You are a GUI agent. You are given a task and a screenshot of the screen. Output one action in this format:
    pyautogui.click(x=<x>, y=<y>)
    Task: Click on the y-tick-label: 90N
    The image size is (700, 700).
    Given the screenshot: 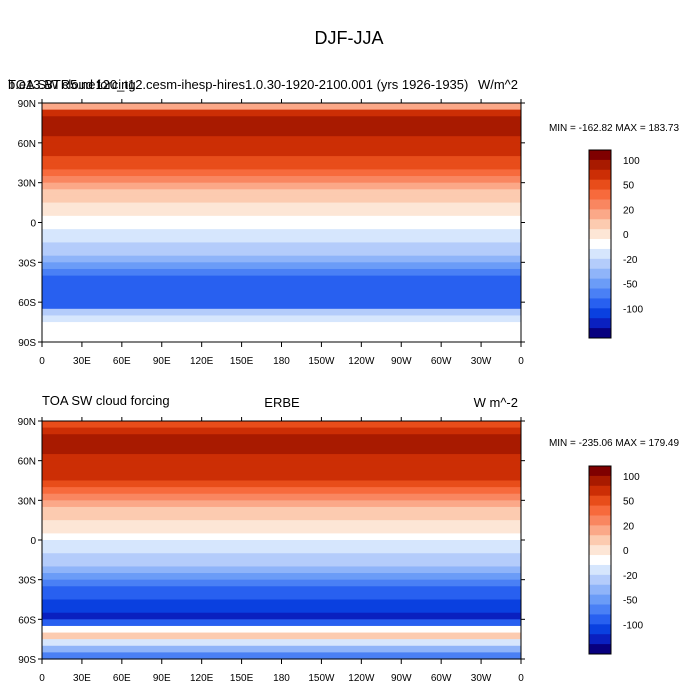 What is the action you would take?
    pyautogui.click(x=27, y=104)
    